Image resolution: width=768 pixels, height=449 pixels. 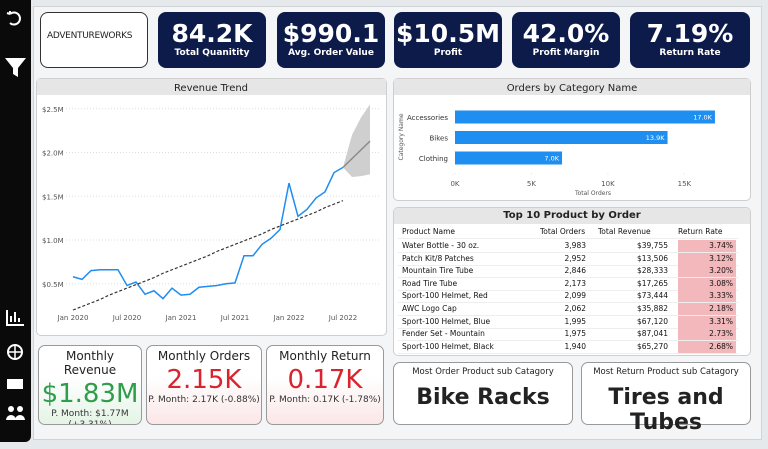 What do you see at coordinates (361, 400) in the screenshot?
I see `change-value: (-1.78%)` at bounding box center [361, 400].